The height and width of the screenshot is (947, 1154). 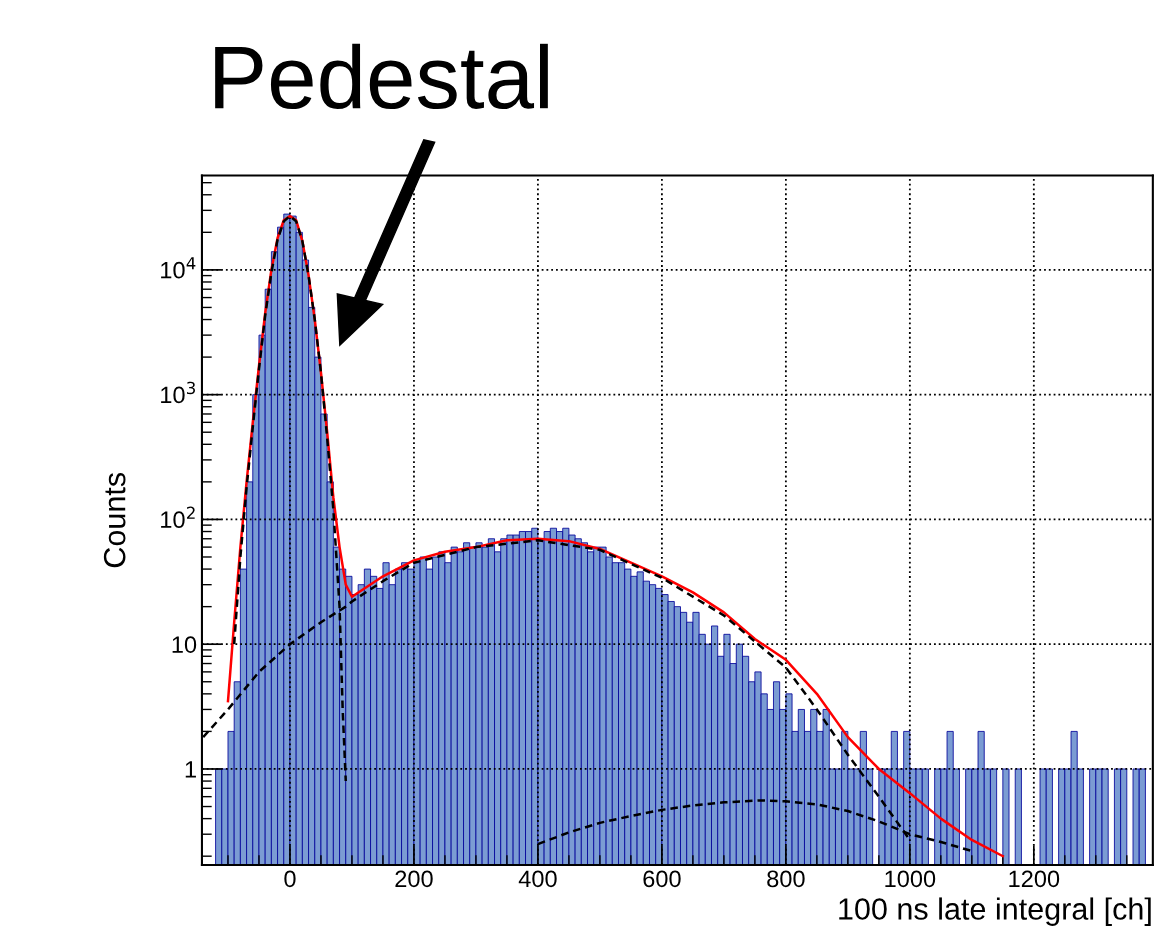 What do you see at coordinates (537, 879) in the screenshot?
I see `x-tick-label: 400` at bounding box center [537, 879].